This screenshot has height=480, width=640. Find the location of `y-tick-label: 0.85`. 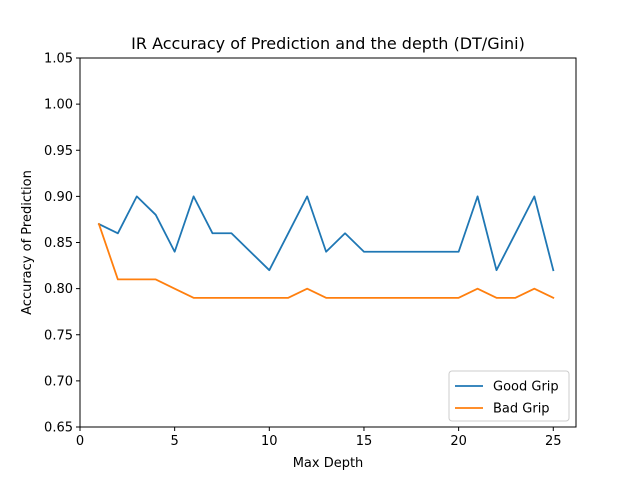

y-tick-label: 0.85 is located at coordinates (58, 243).